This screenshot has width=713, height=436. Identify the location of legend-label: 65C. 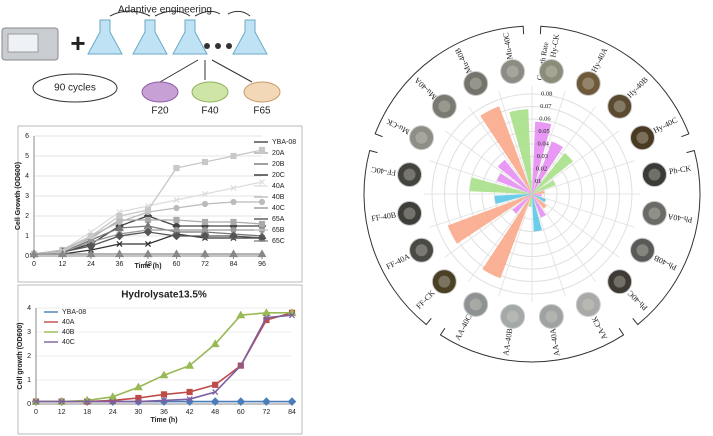
(278, 241).